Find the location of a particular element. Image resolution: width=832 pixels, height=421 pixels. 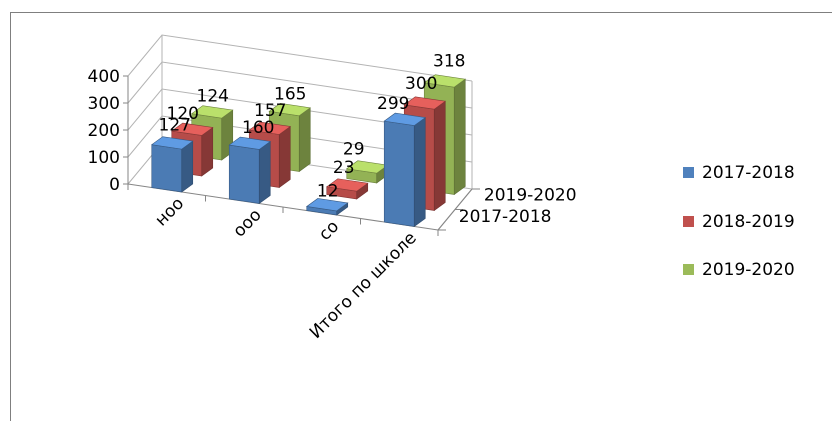

depth-axis-label: 2017-2018 is located at coordinates (505, 217).